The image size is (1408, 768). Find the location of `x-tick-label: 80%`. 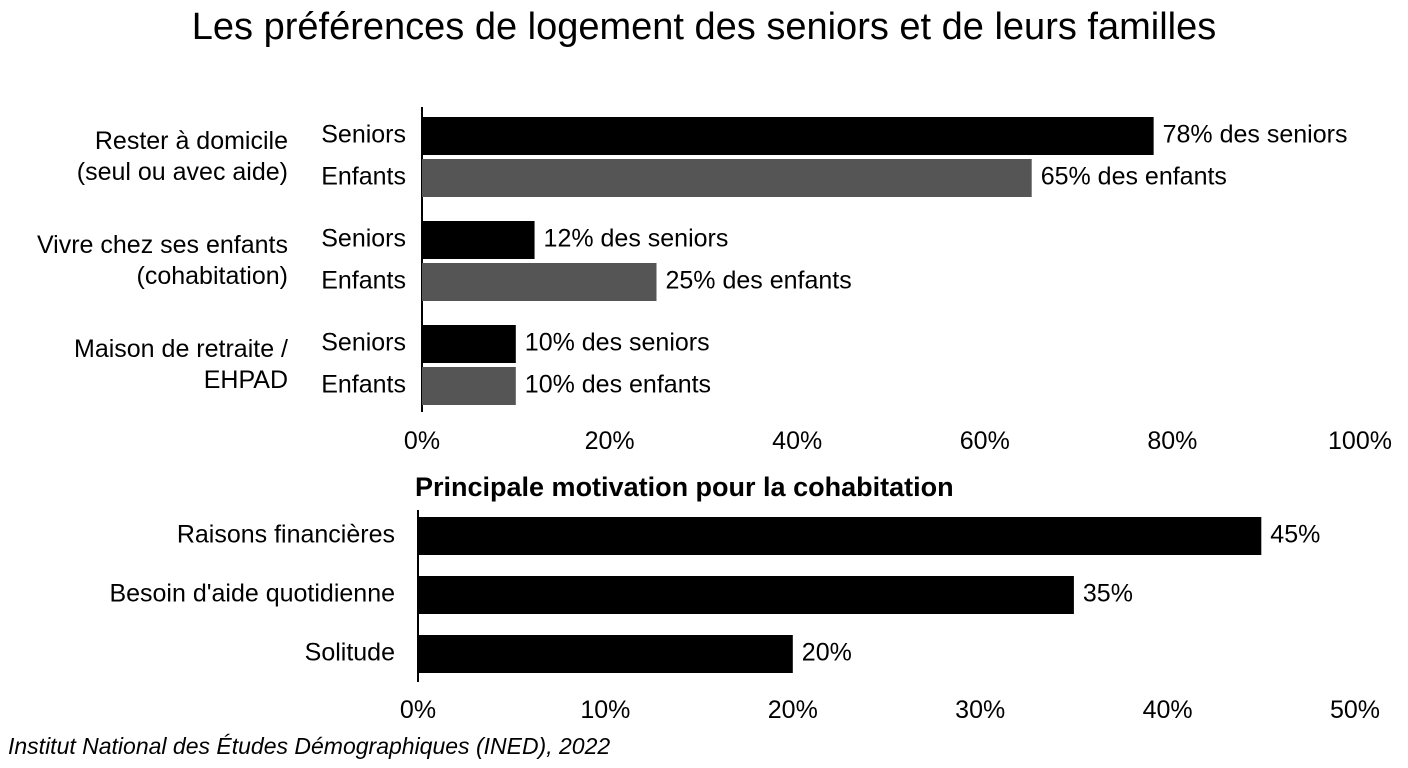

x-tick-label: 80% is located at coordinates (1172, 441).